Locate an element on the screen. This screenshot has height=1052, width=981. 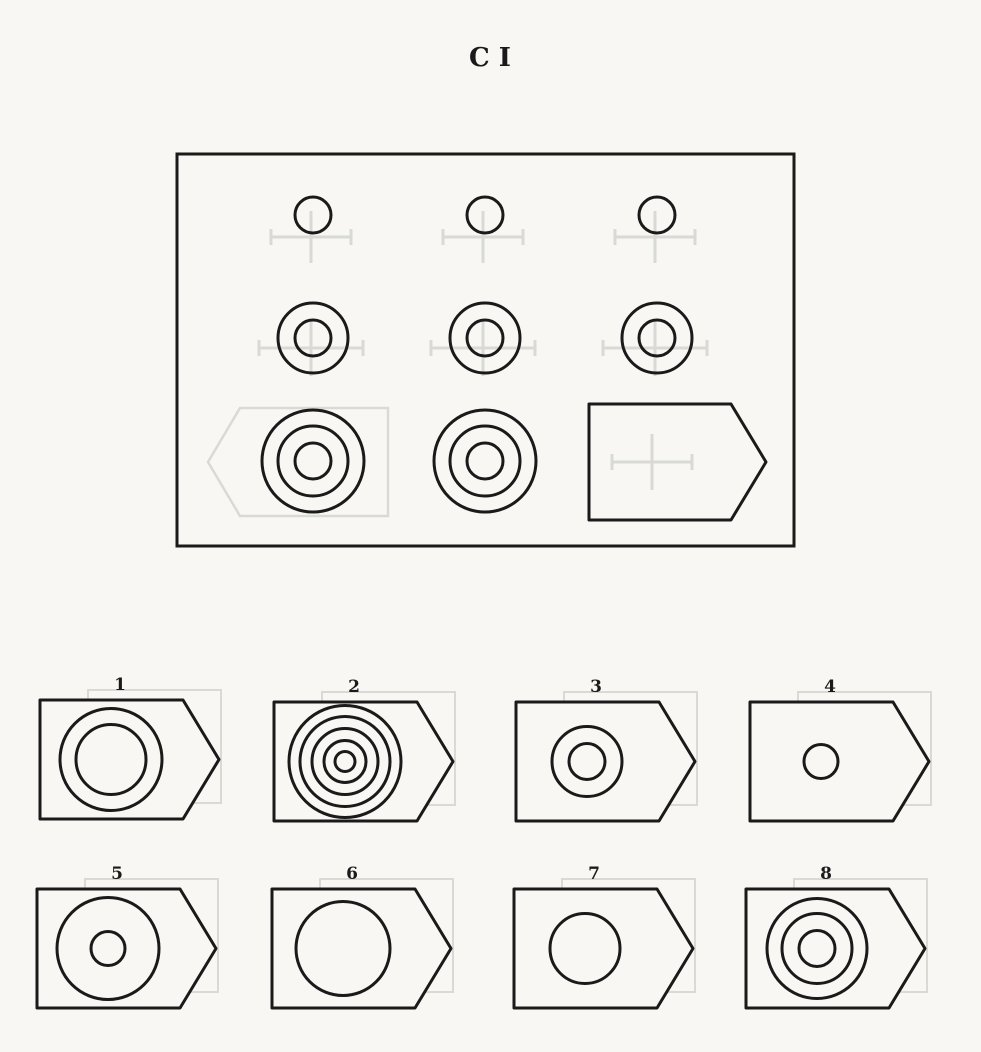
showthrough-tag is located at coordinates (298, 462).